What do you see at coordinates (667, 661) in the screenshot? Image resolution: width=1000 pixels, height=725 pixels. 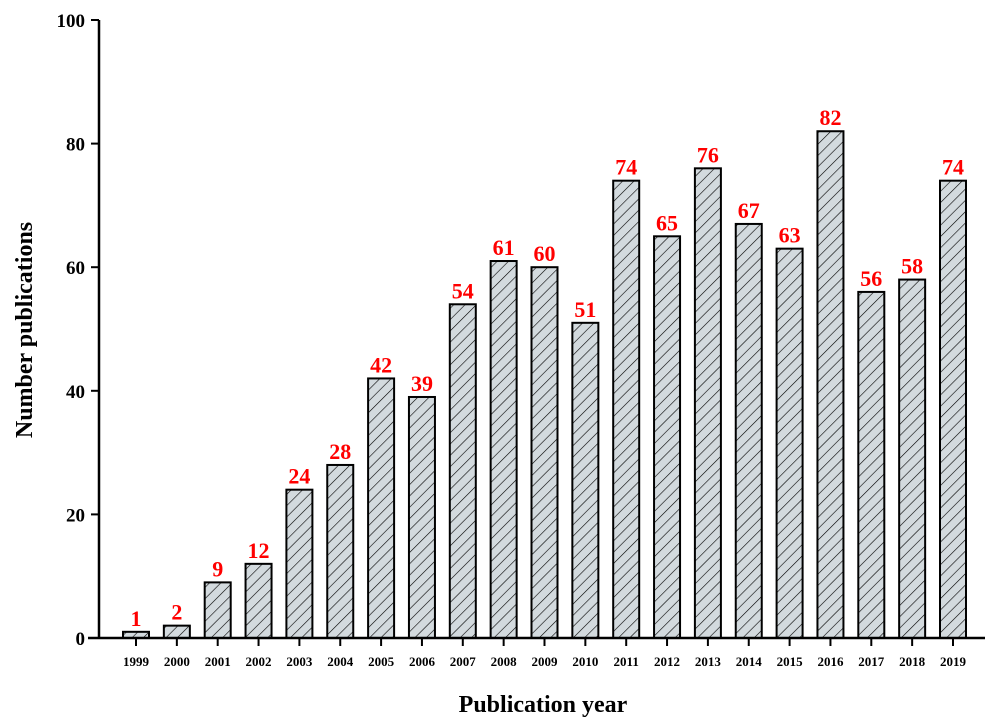 I see `x-tick-label: 2012` at bounding box center [667, 661].